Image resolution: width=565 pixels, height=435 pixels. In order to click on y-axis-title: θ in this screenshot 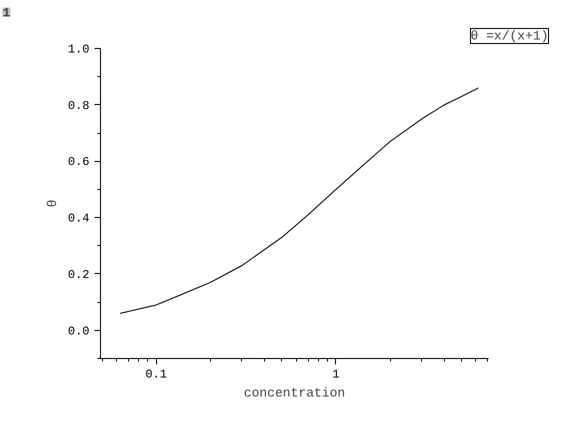, I will do `click(52, 204)`.